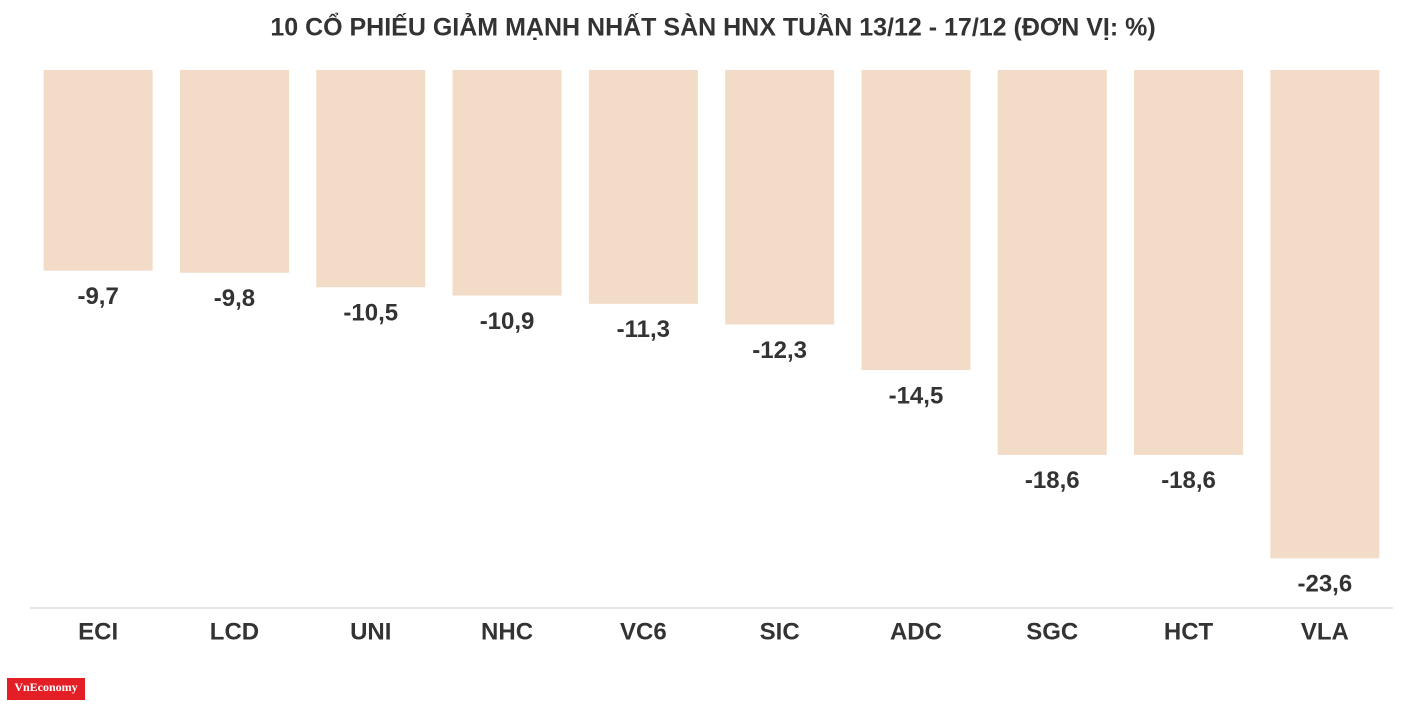  I want to click on x-tick-label: HCT, so click(1189, 631).